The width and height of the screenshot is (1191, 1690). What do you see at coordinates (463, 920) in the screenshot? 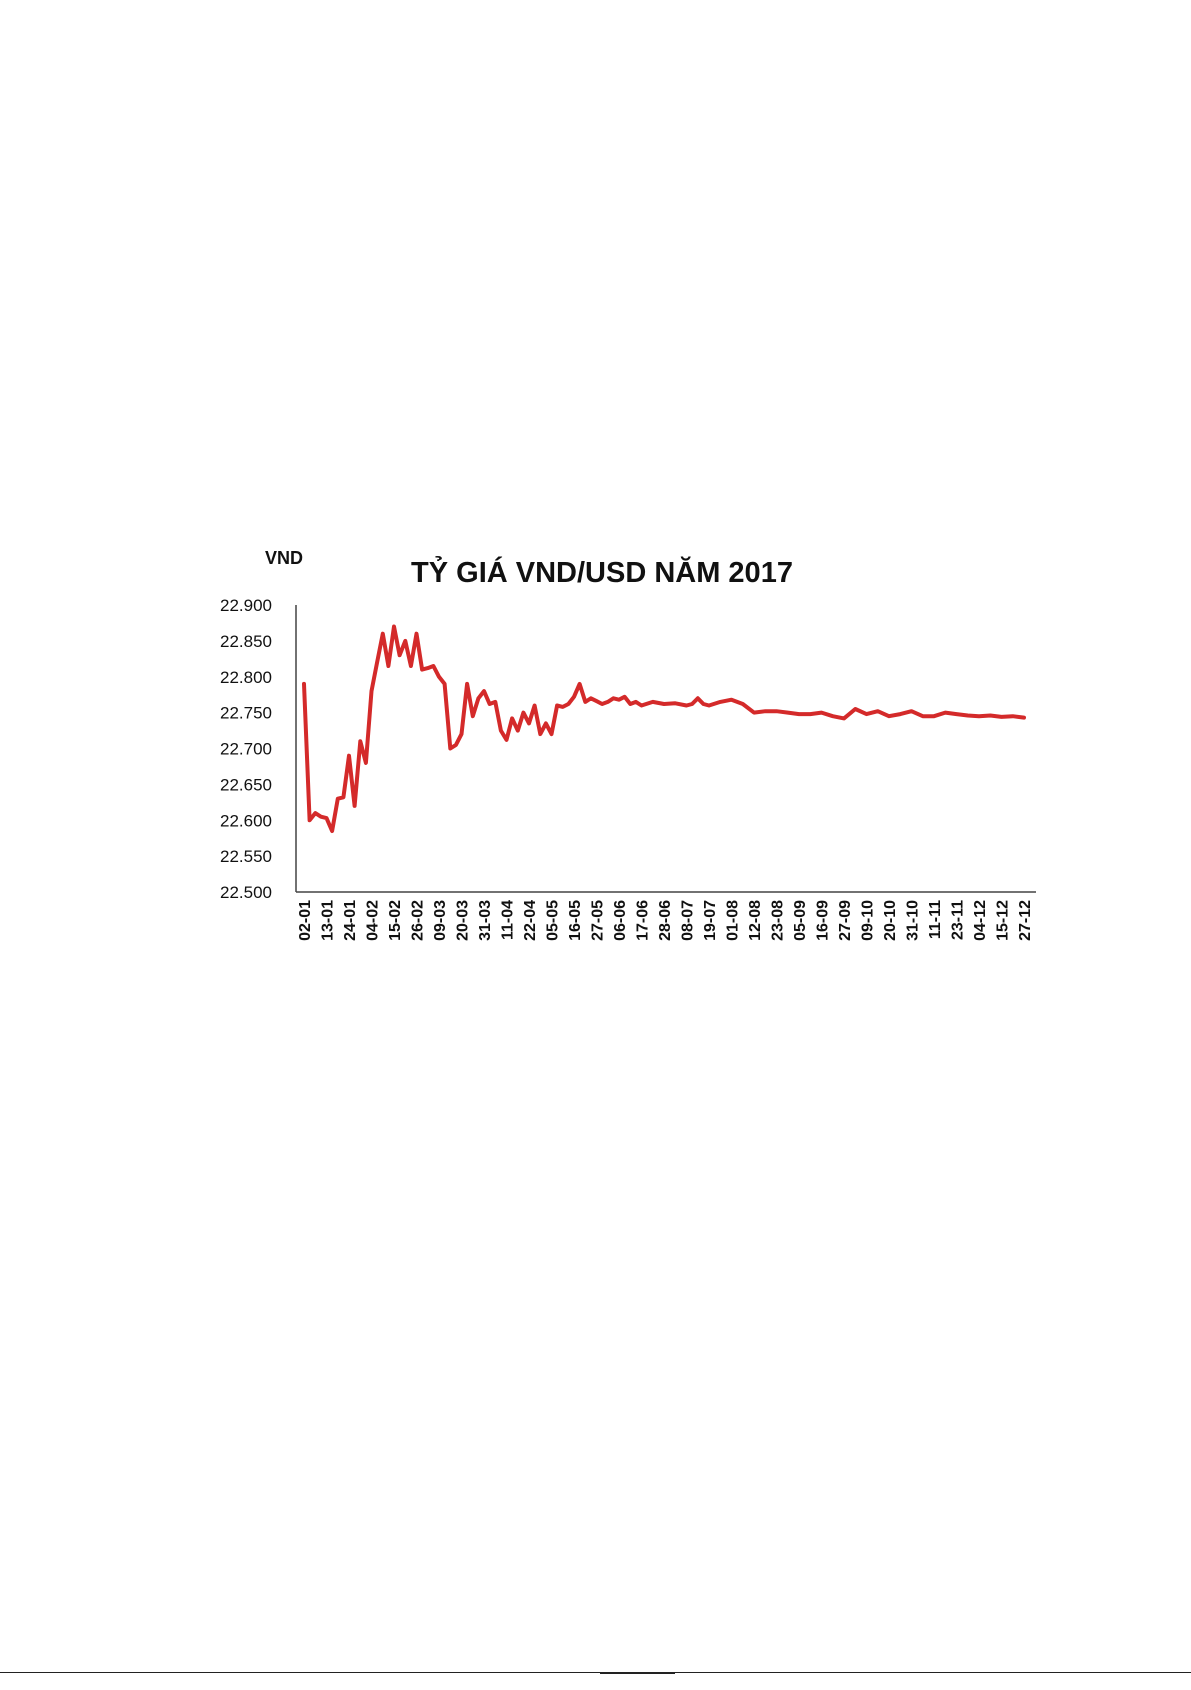
I see `x-tick-label: 20-03` at bounding box center [463, 920].